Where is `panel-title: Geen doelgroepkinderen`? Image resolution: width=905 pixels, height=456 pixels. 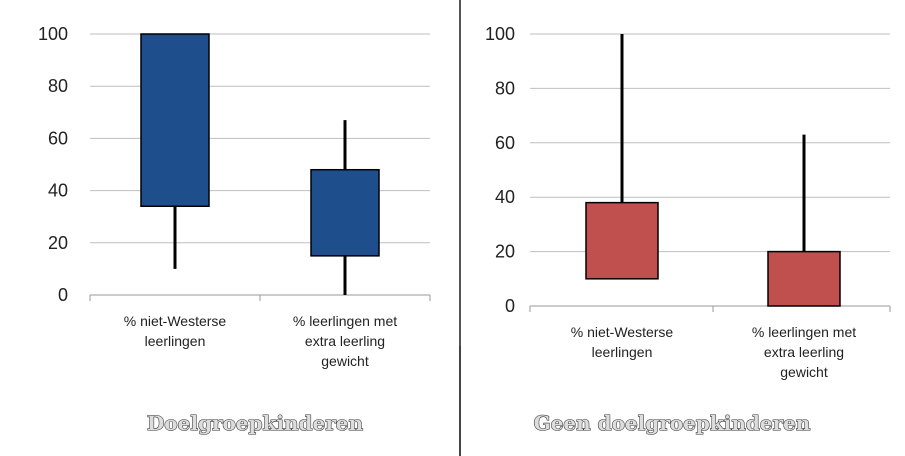
panel-title: Geen doelgroepkinderen is located at coordinates (672, 423).